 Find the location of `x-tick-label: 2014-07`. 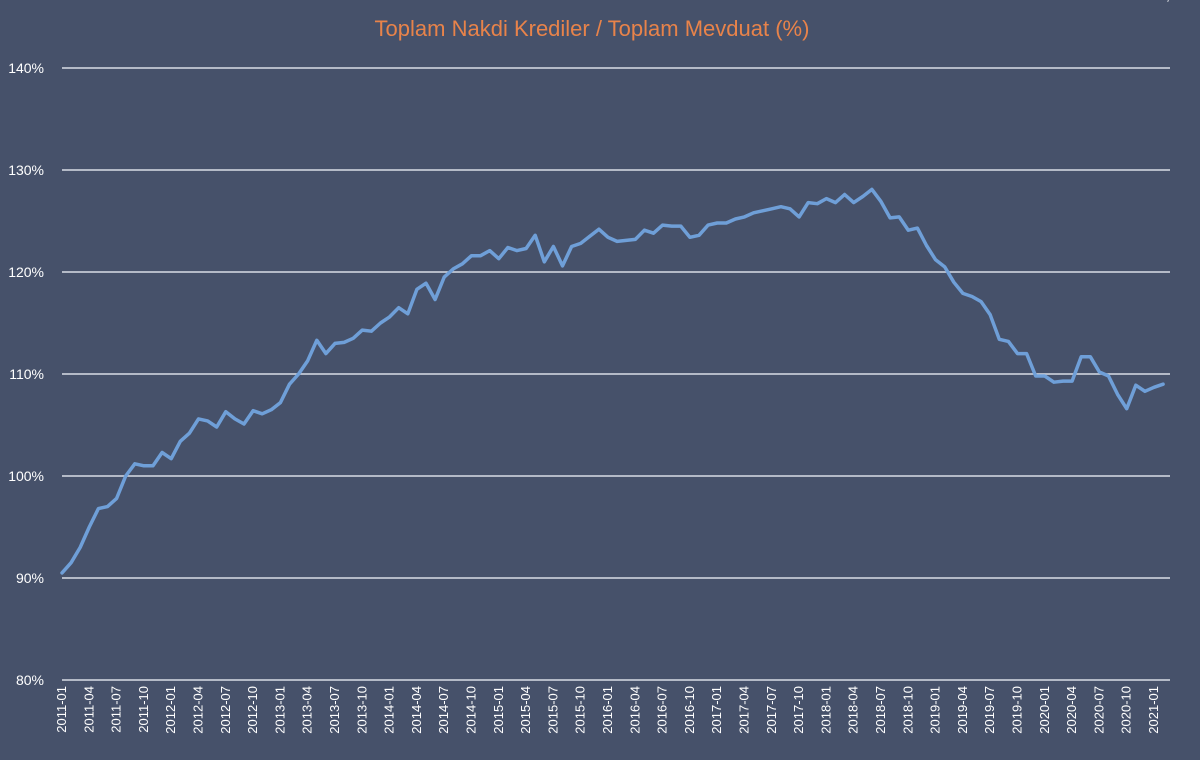

x-tick-label: 2014-07 is located at coordinates (443, 710).